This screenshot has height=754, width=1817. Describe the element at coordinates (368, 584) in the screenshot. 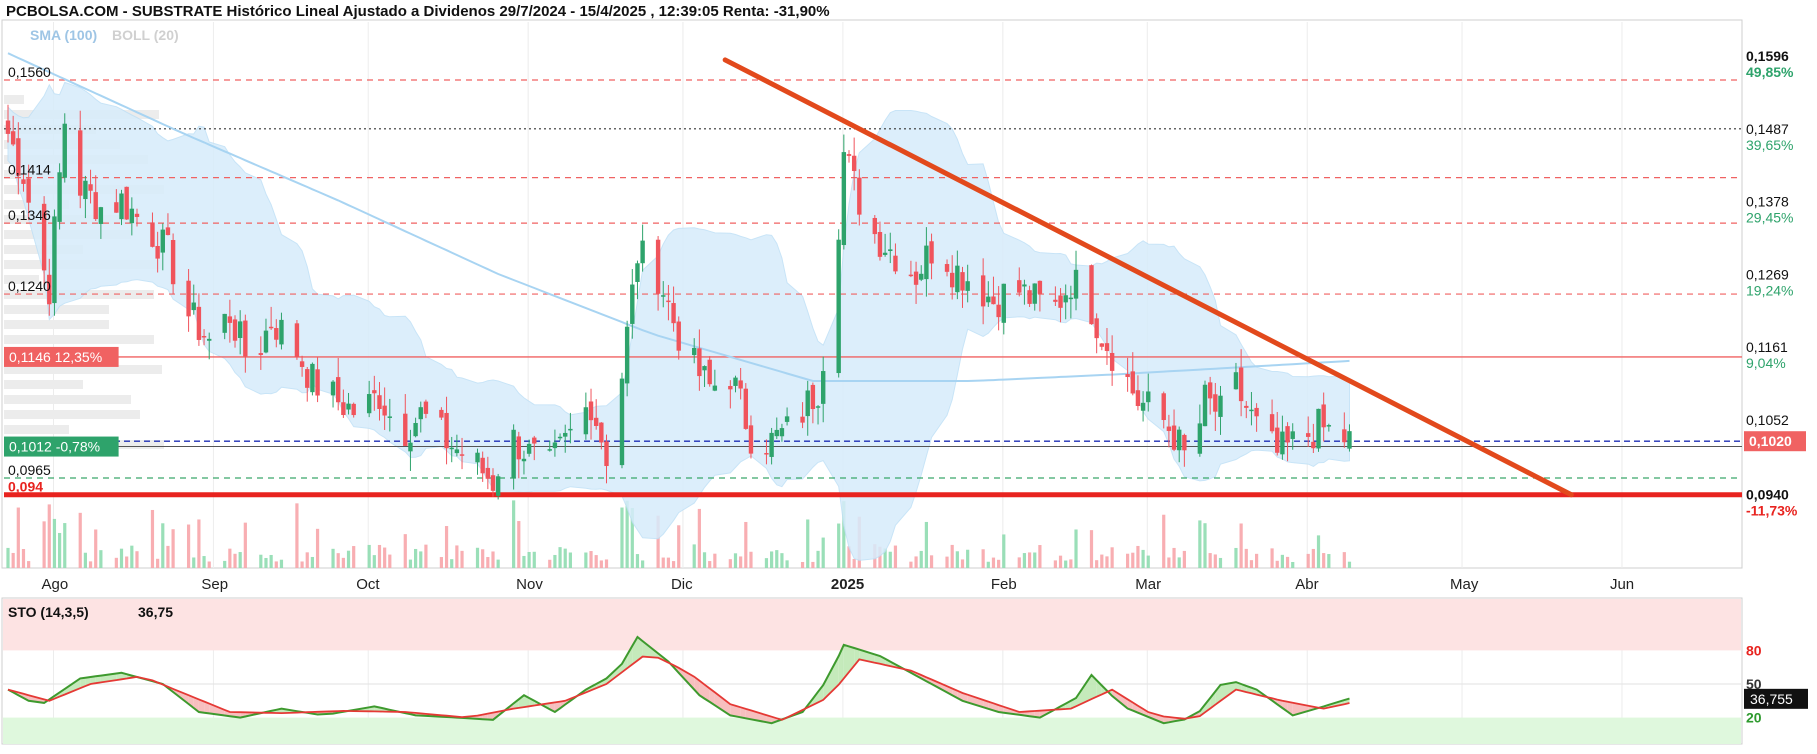

I see `x-axis-label: Oct` at that location.